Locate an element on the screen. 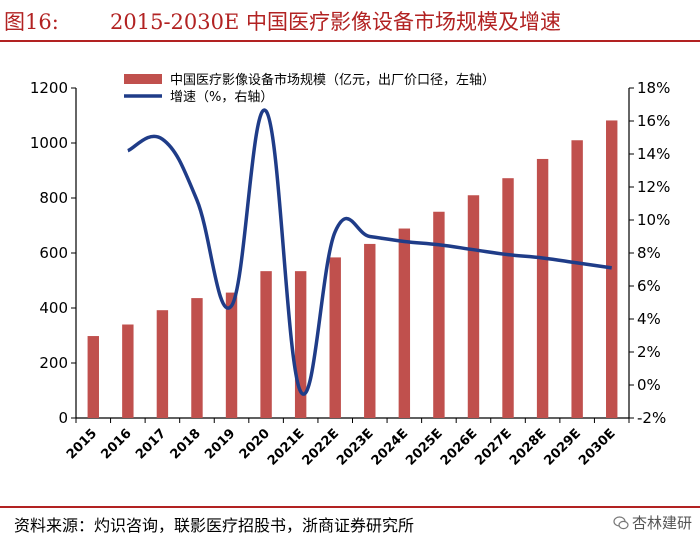 The width and height of the screenshot is (700, 552). x-tick-label: 2027E is located at coordinates (493, 447).